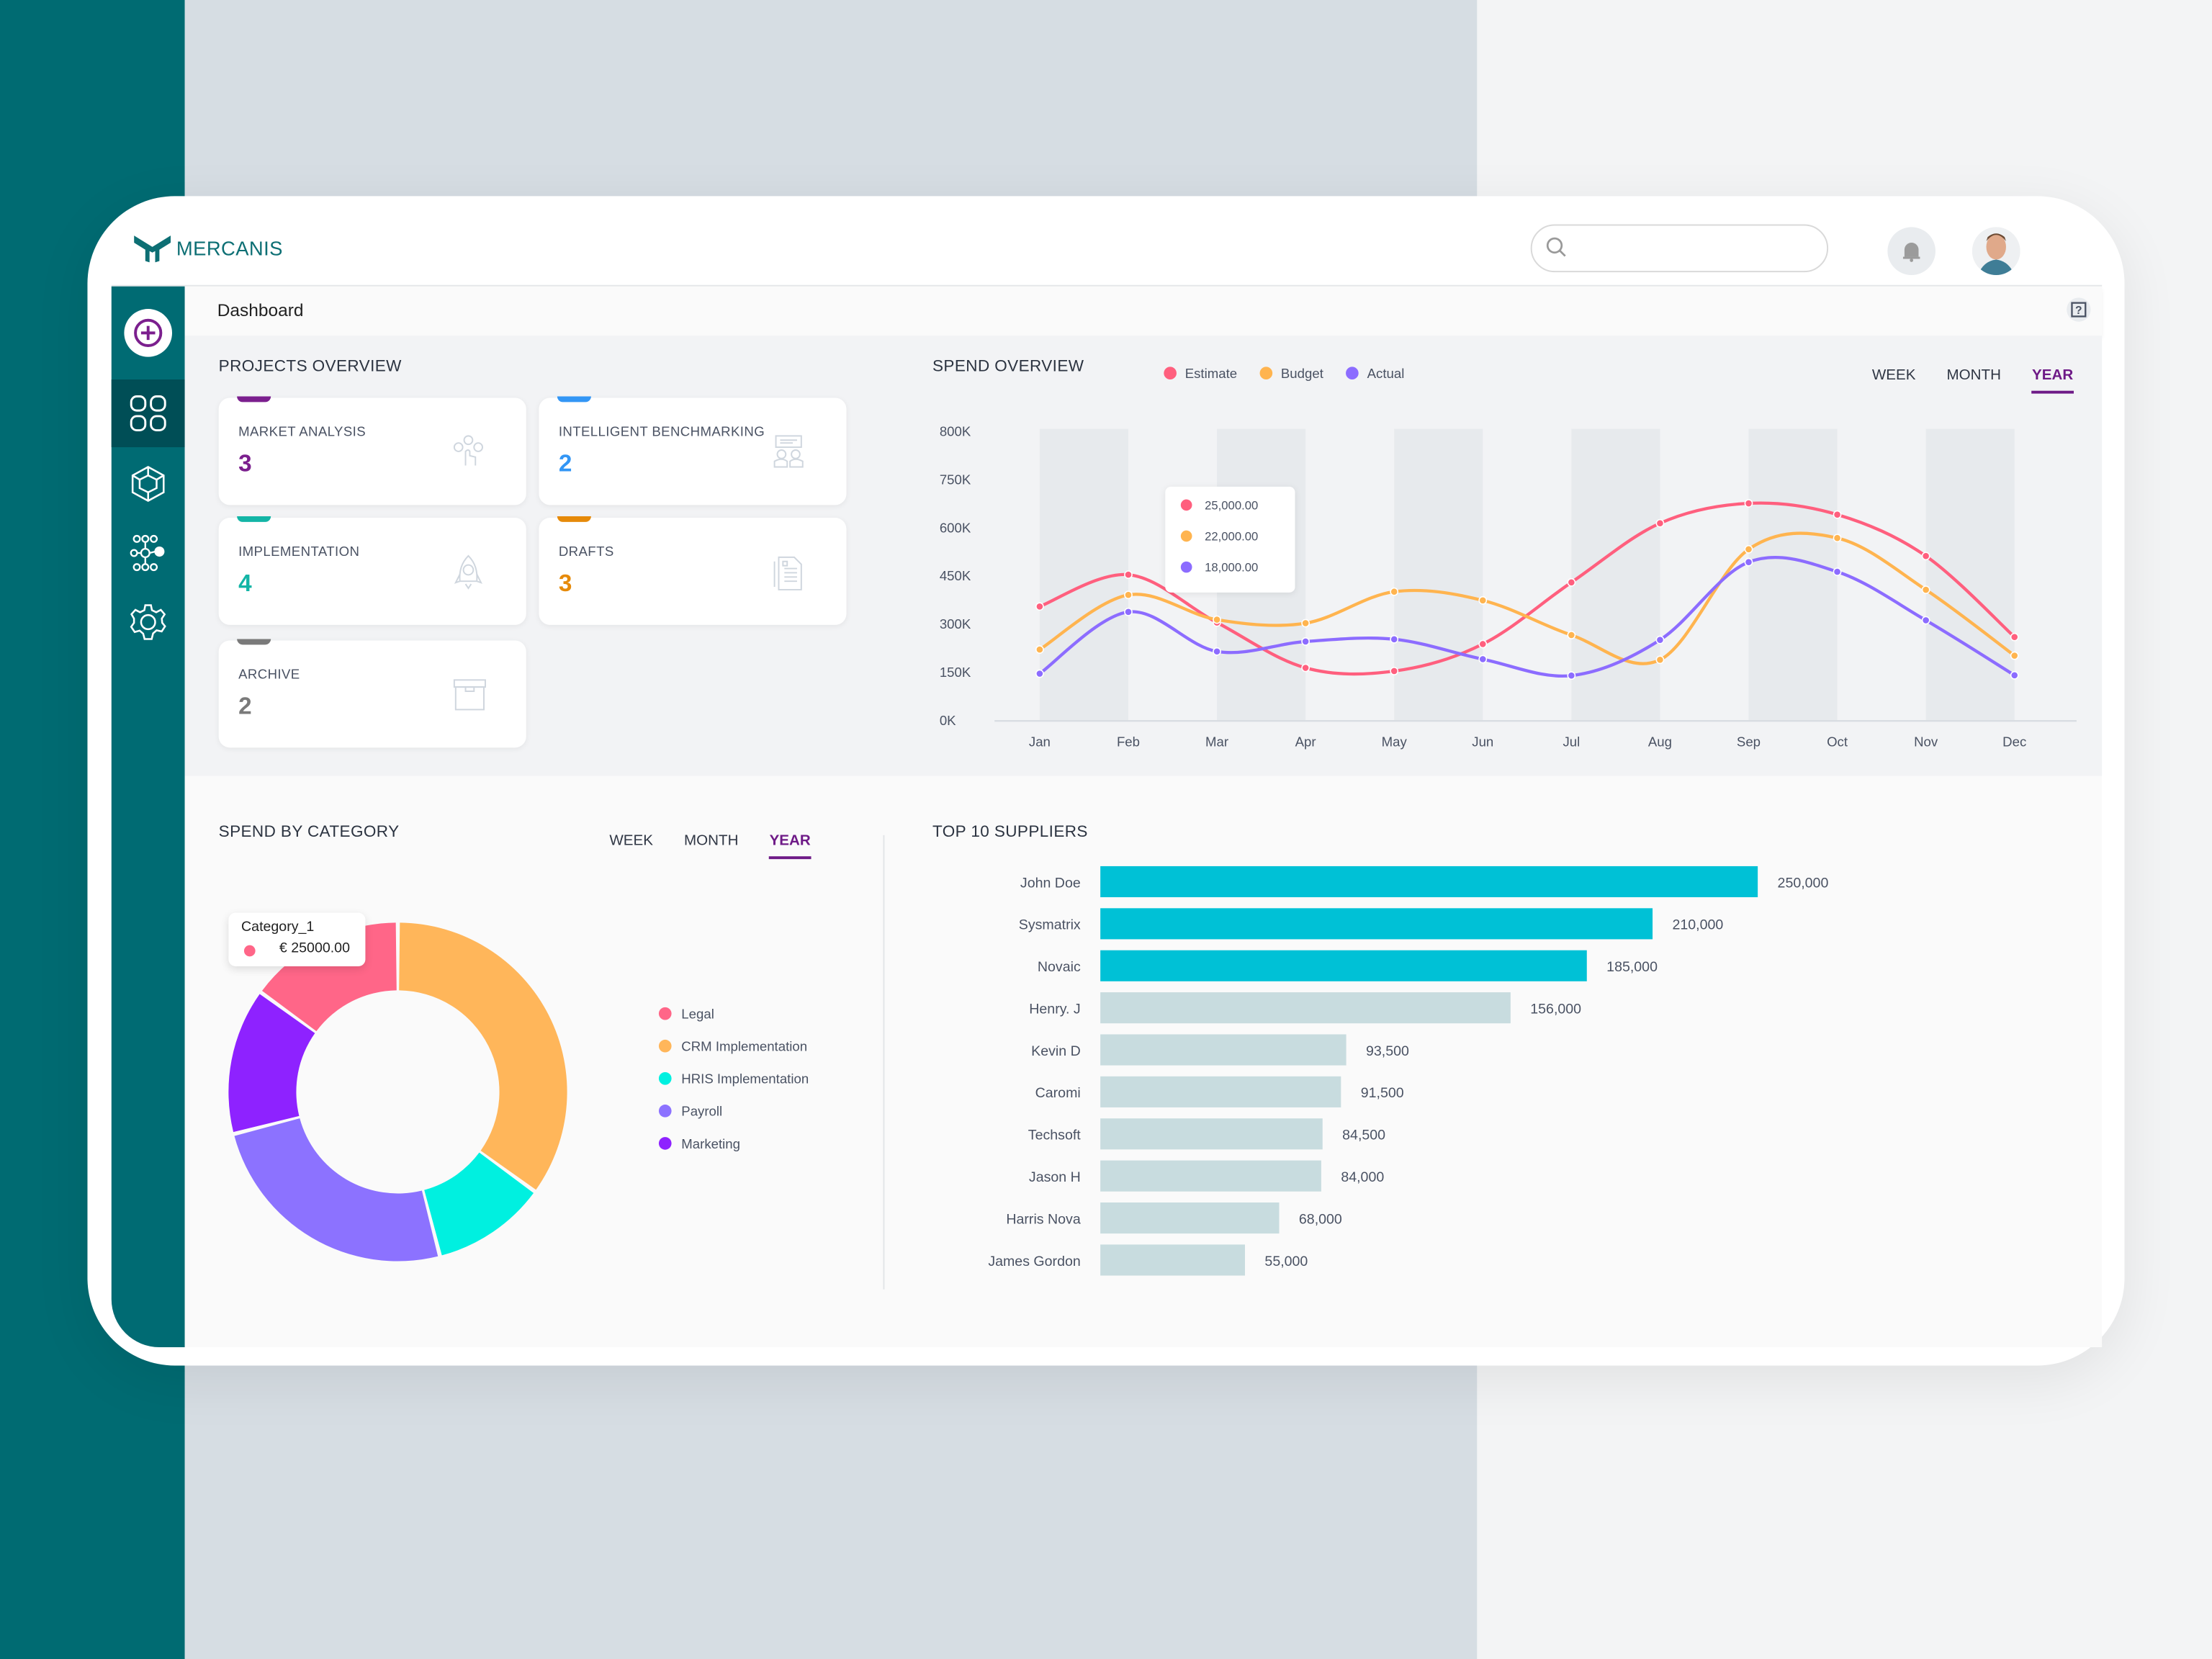  Describe the element at coordinates (733, 1023) in the screenshot. I see `legend-item-legal: Legal` at that location.